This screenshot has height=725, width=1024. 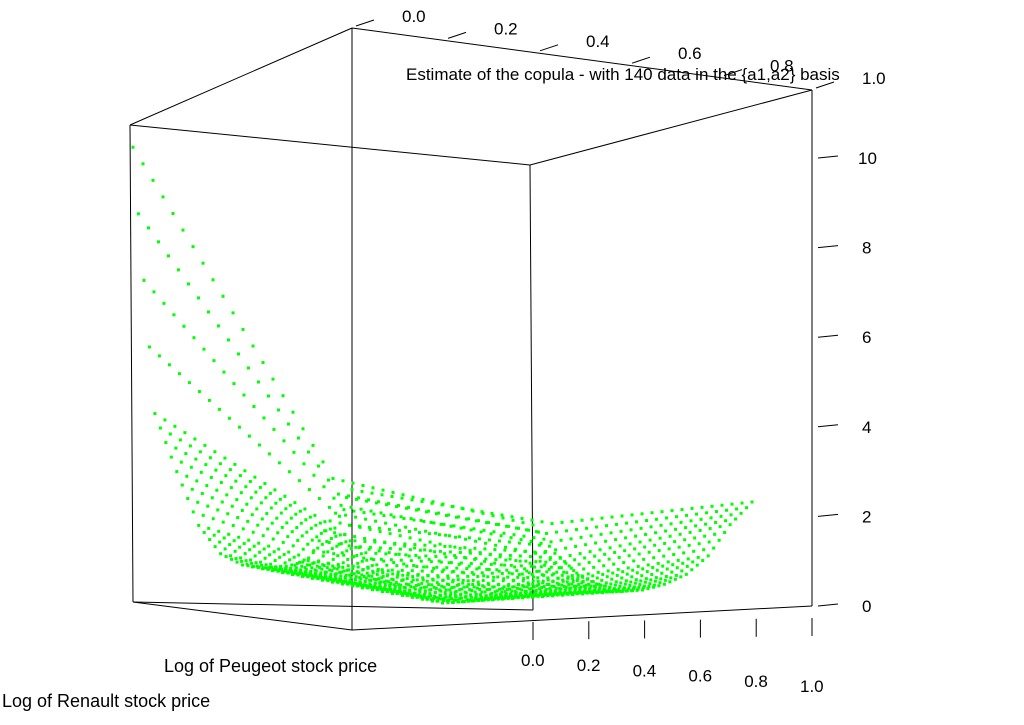 I want to click on y-axis-label: Log of Renault stock price, so click(x=106, y=701).